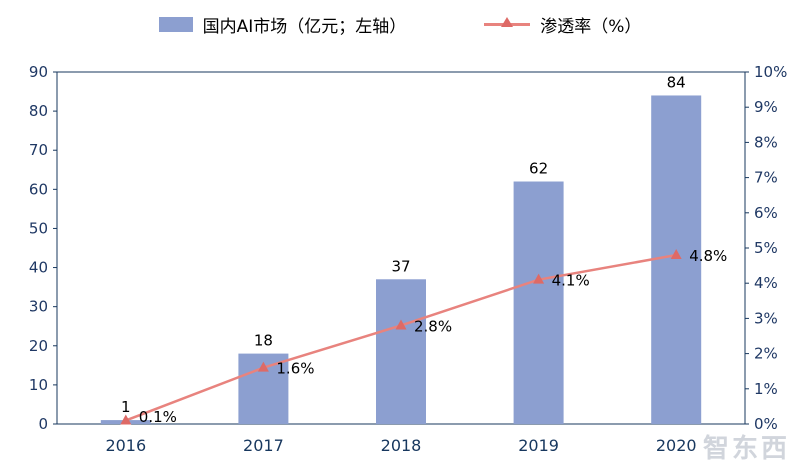  I want to click on triangle-marker-icon, so click(507, 22).